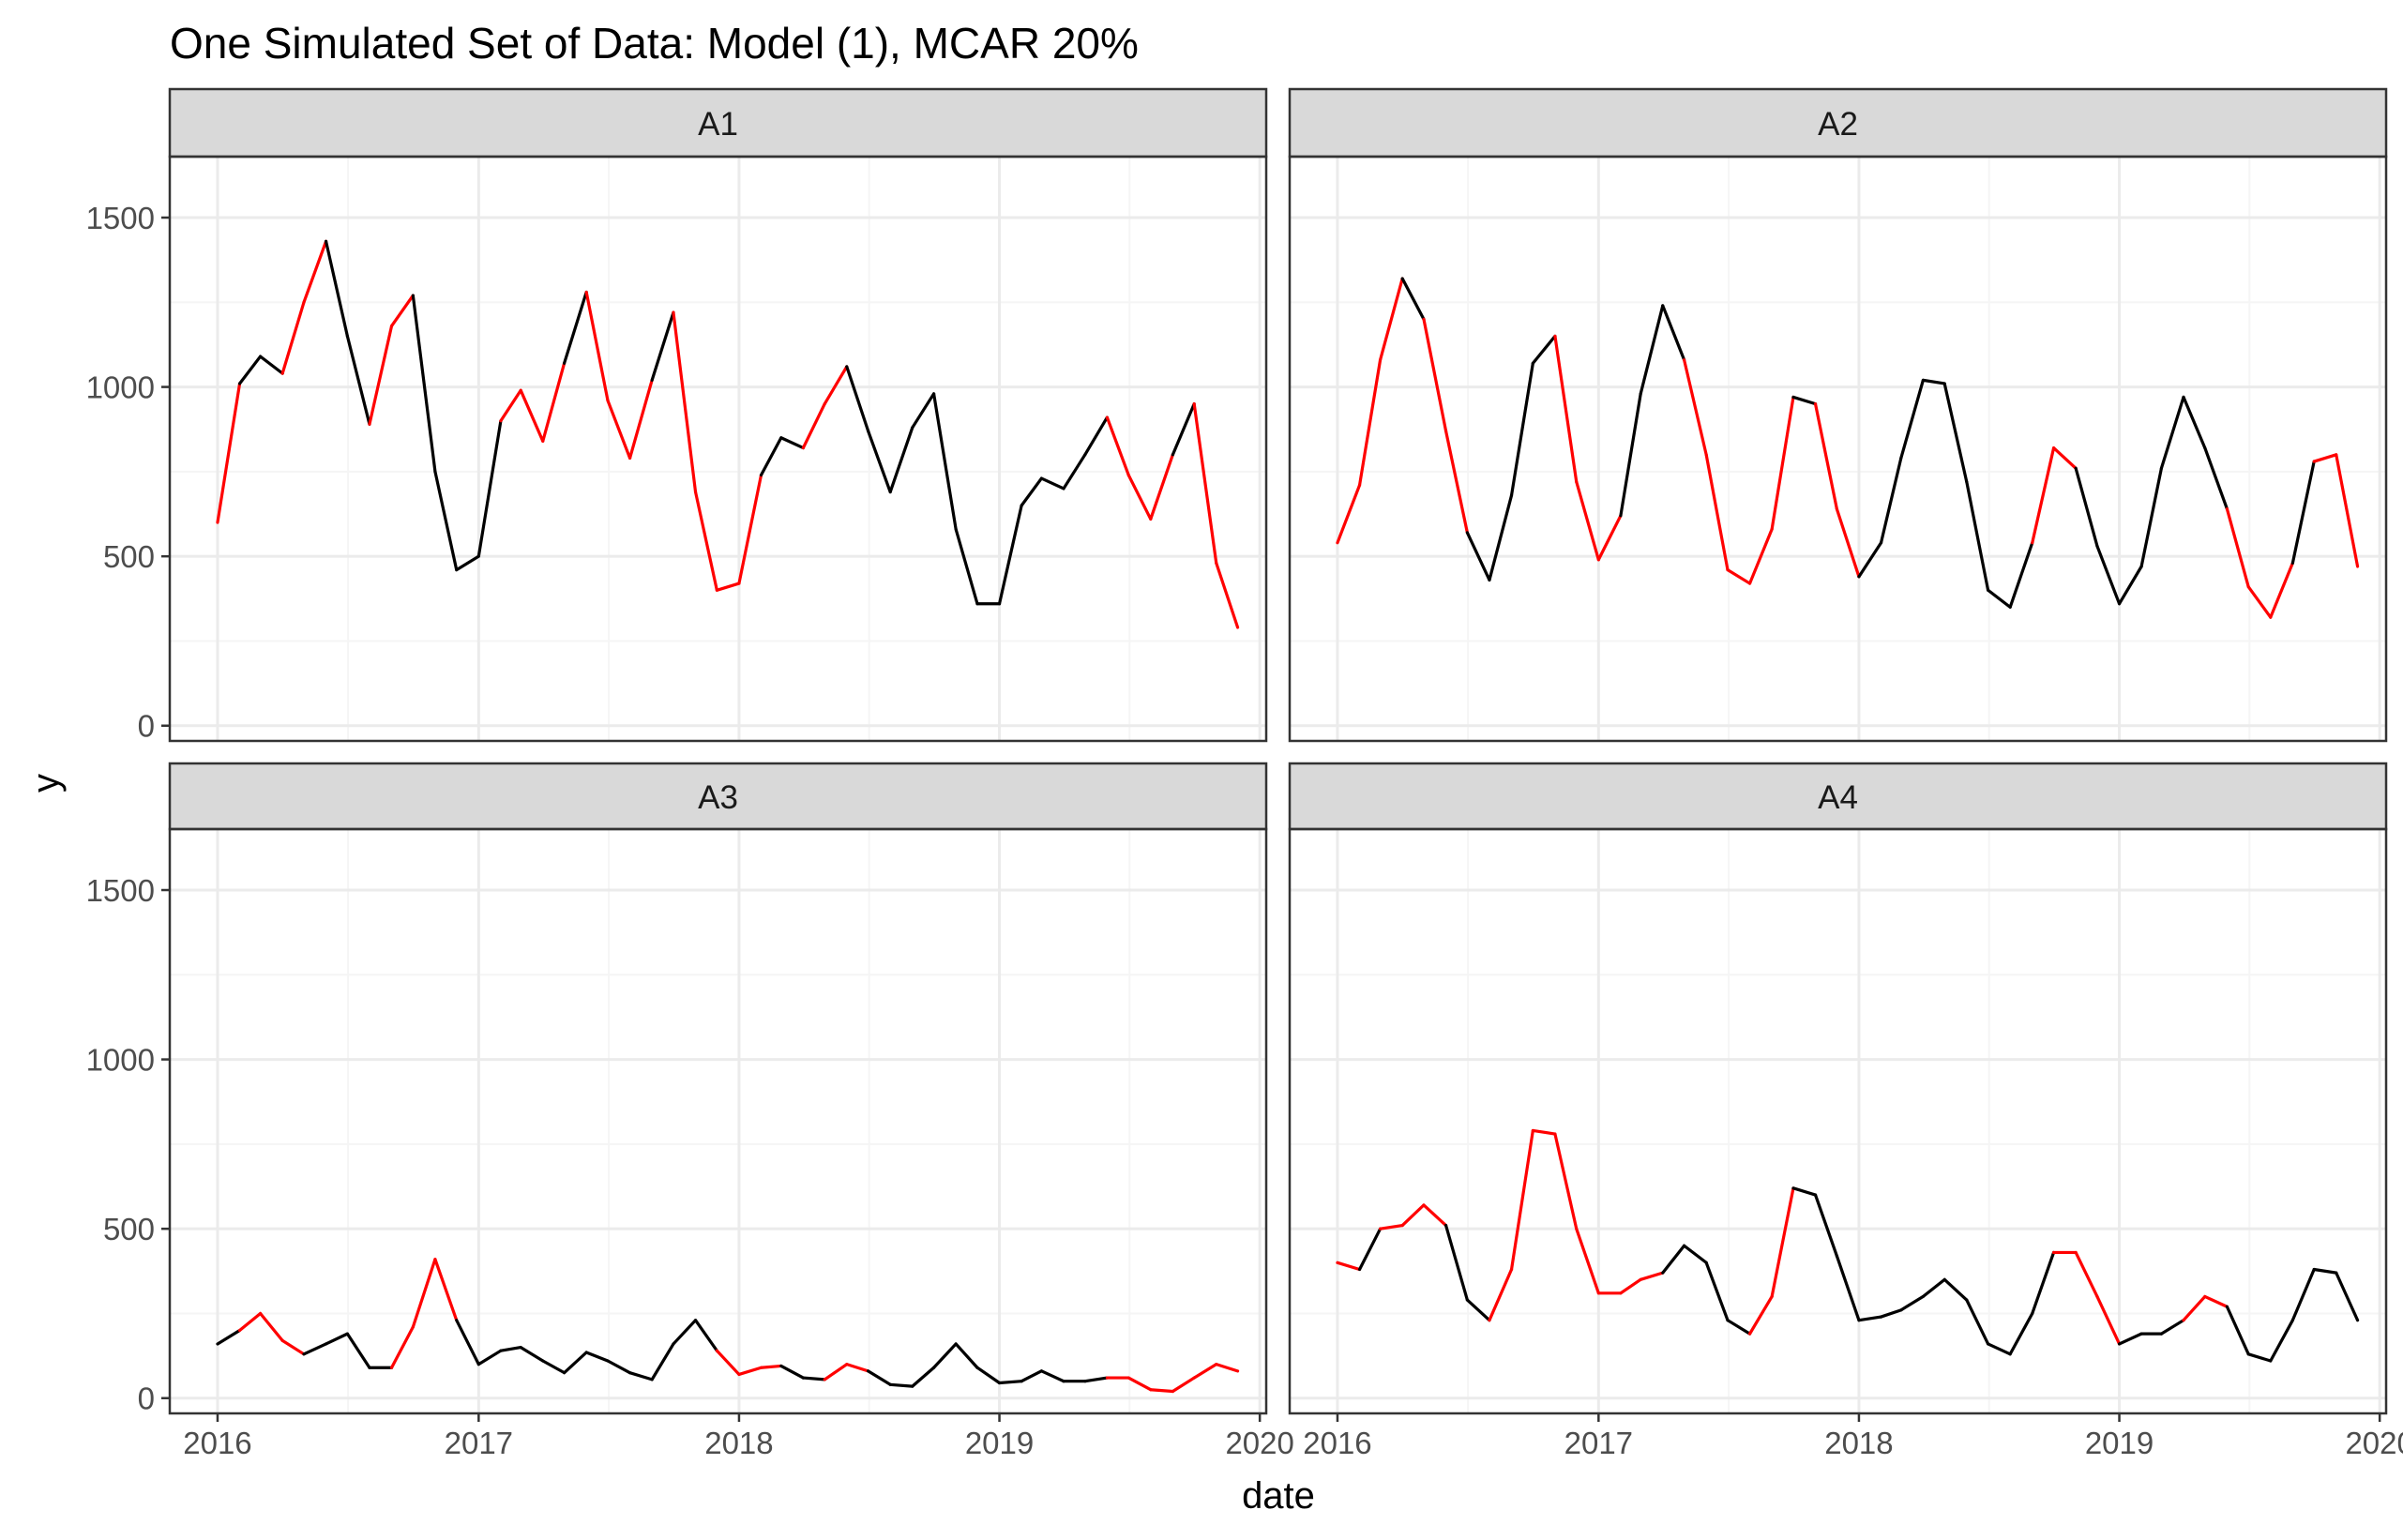  What do you see at coordinates (1838, 125) in the screenshot?
I see `facet-label: A2` at bounding box center [1838, 125].